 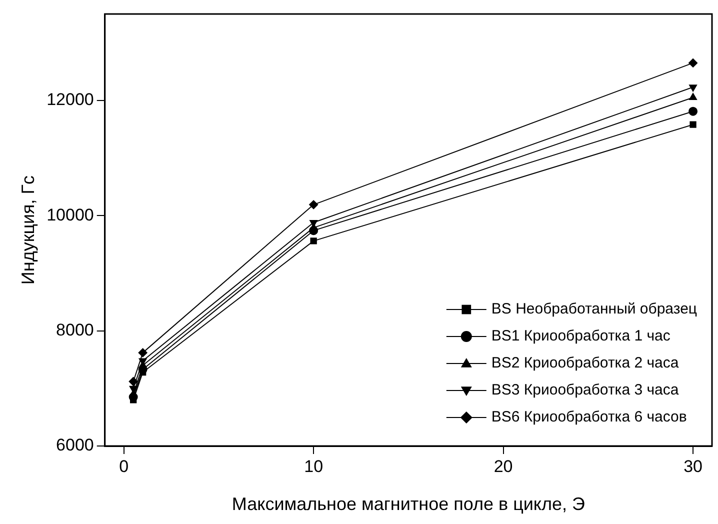 What do you see at coordinates (124, 466) in the screenshot?
I see `x-tick-label: 0` at bounding box center [124, 466].